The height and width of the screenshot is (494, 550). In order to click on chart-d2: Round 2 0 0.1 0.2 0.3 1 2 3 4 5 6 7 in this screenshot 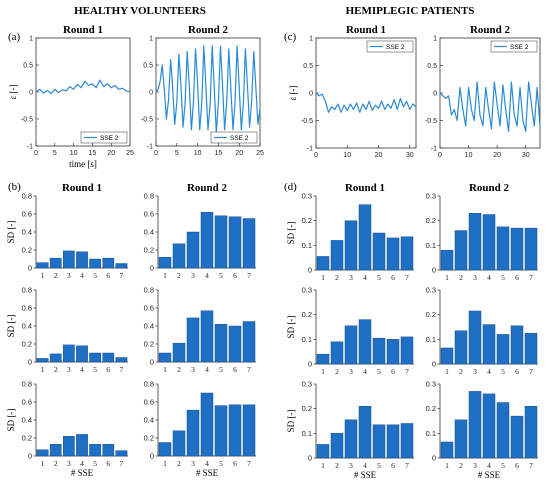, I will do `click(482, 232)`.